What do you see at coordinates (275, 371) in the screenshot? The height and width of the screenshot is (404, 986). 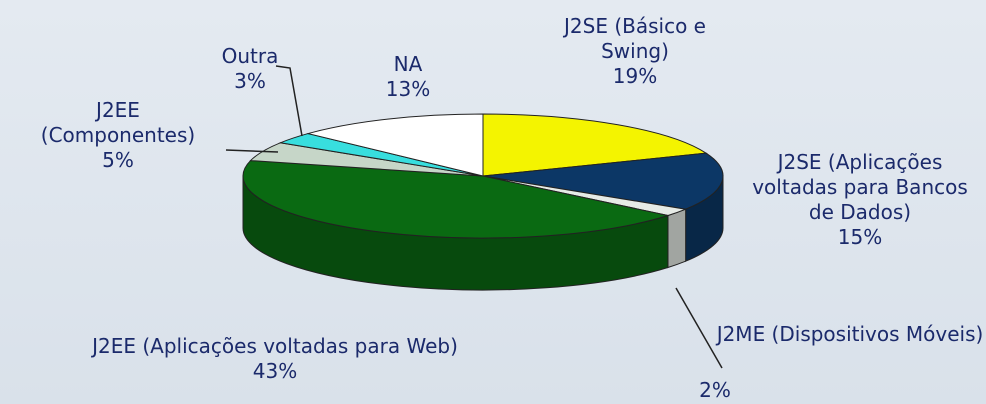 I see `value-label: 43%` at bounding box center [275, 371].